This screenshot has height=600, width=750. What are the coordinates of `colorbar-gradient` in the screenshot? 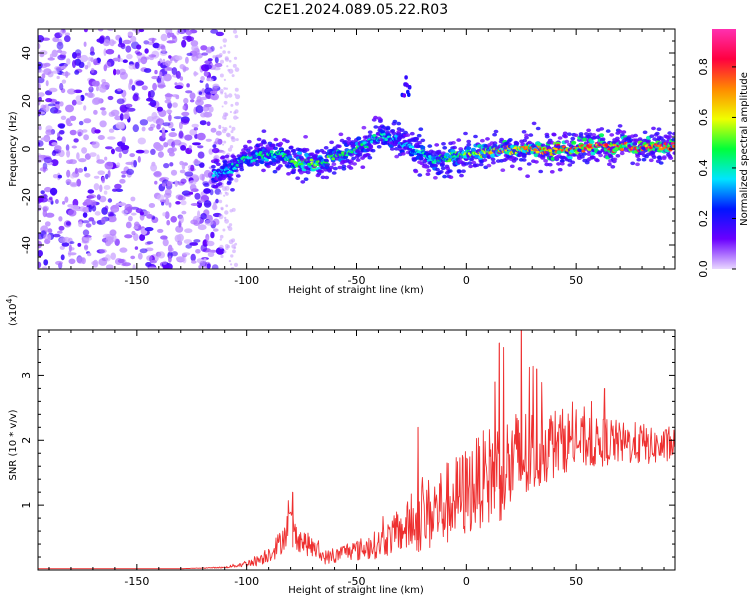 It's located at (724, 149).